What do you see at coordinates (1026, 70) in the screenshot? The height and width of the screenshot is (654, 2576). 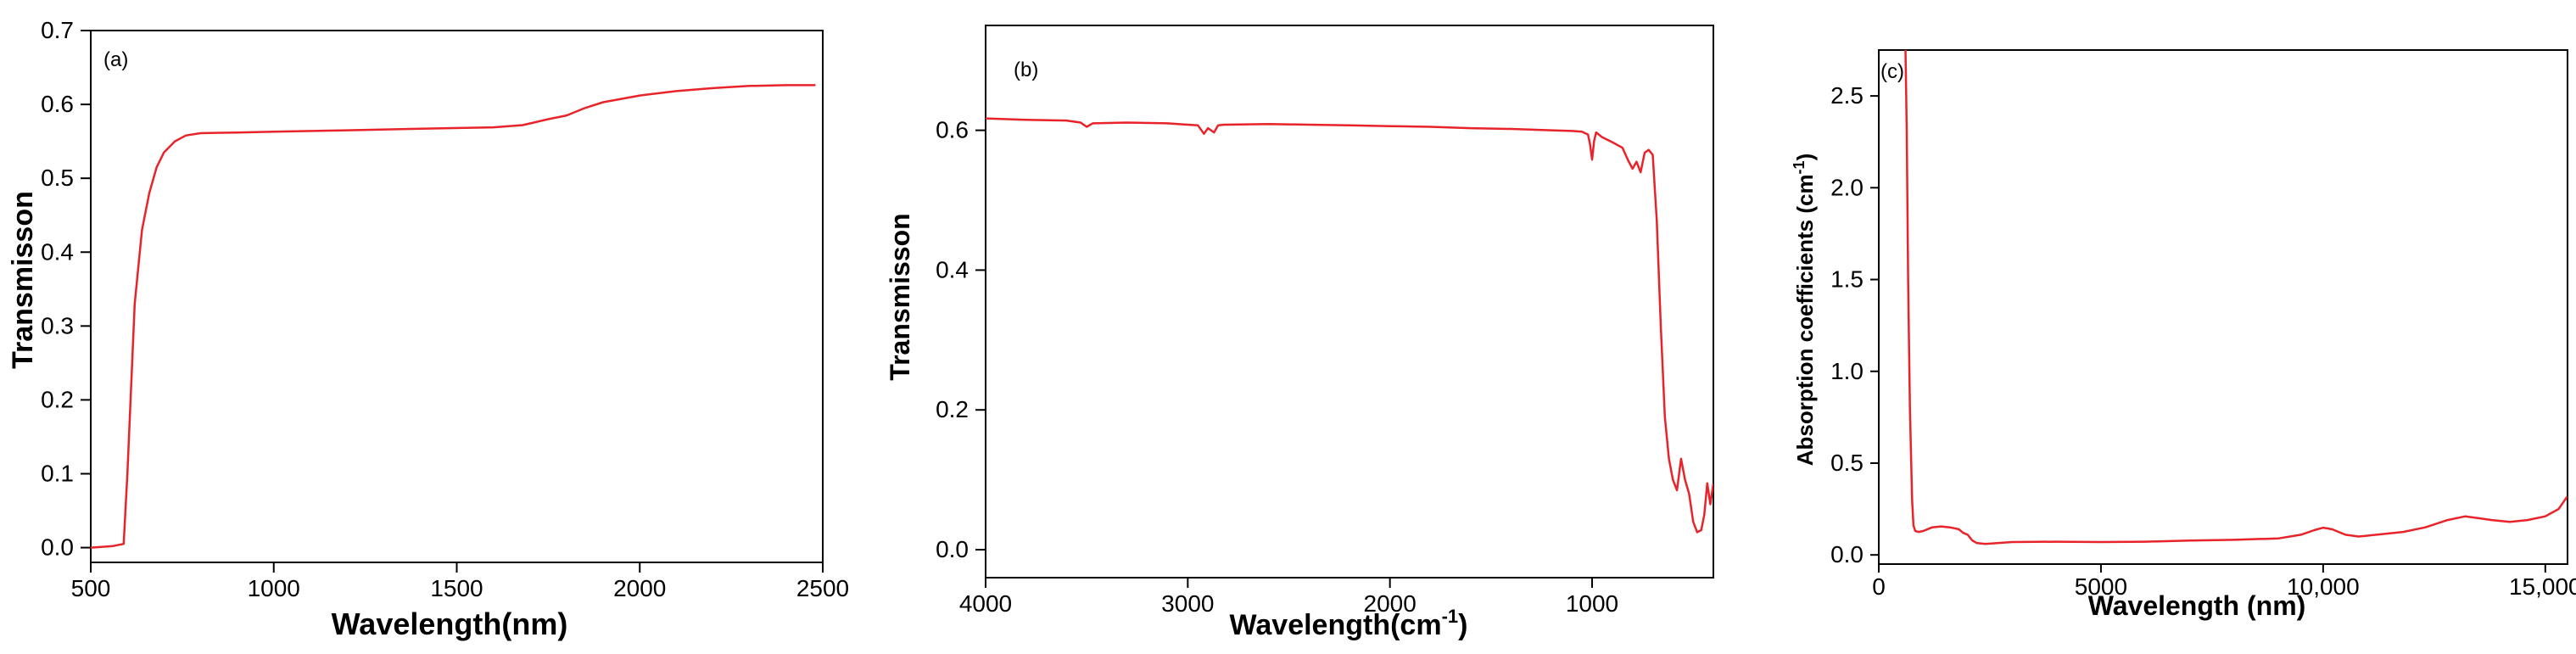 I see `panel-b-label: (b)` at bounding box center [1026, 70].